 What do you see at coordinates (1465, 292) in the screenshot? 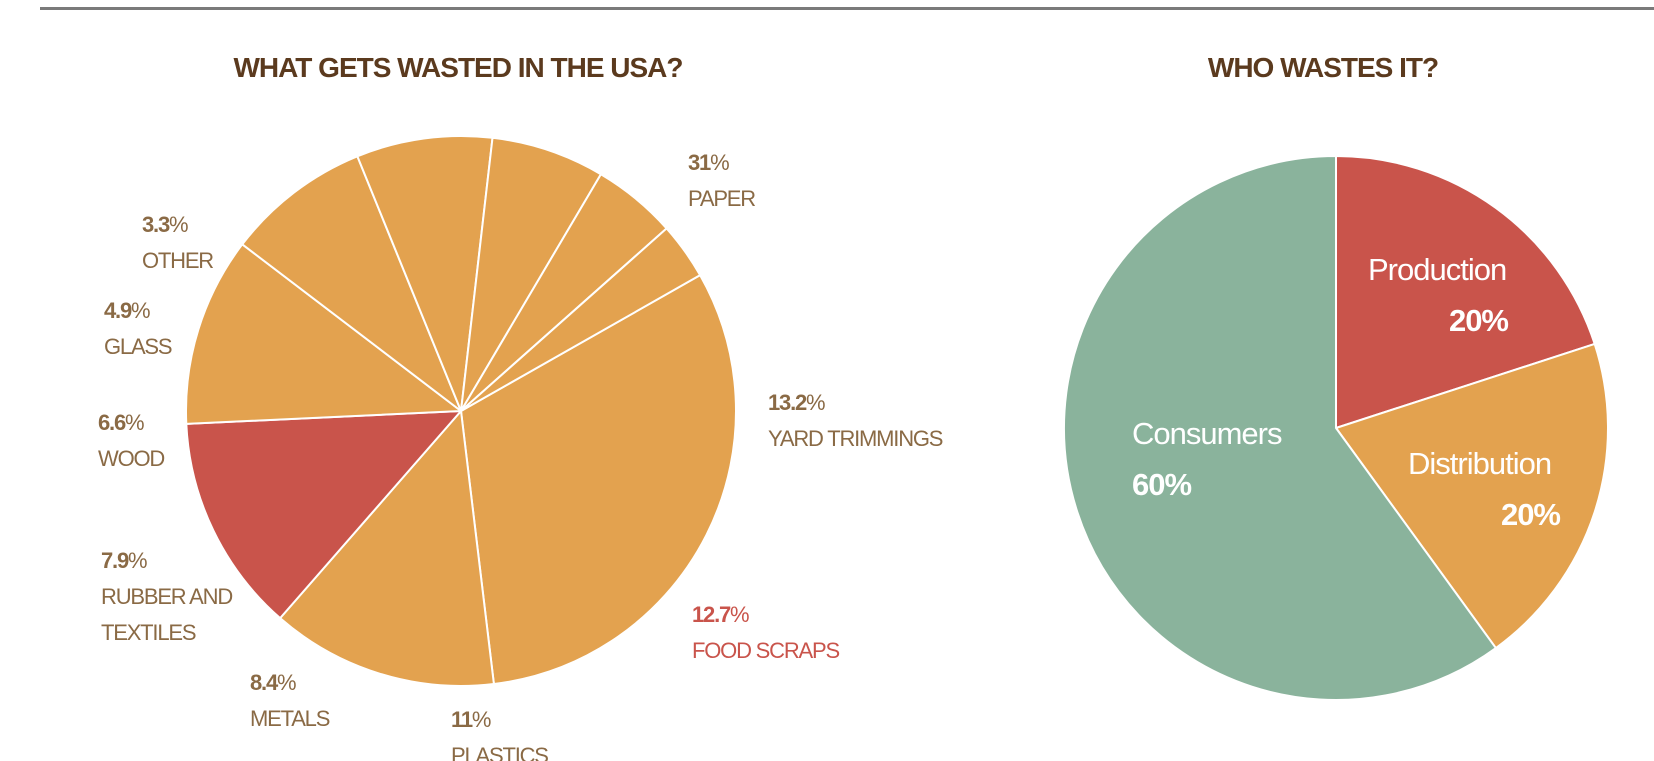
I see `who-wastes-slice-production` at bounding box center [1465, 292].